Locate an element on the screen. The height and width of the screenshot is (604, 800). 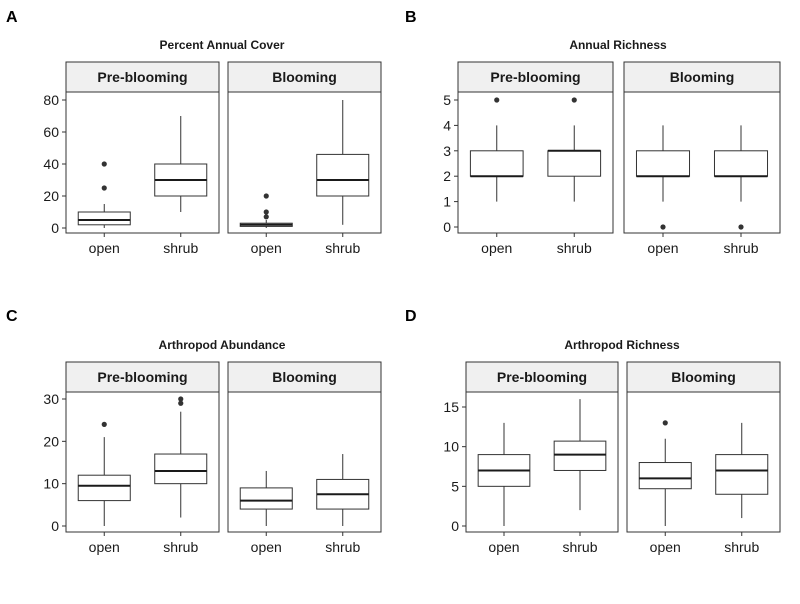
panel-tag: A is located at coordinates (12, 17).